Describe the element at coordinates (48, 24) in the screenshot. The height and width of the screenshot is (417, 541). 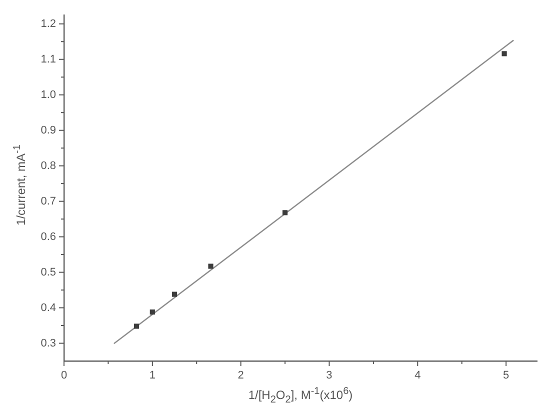
I see `y-tick-label: 1.2` at that location.